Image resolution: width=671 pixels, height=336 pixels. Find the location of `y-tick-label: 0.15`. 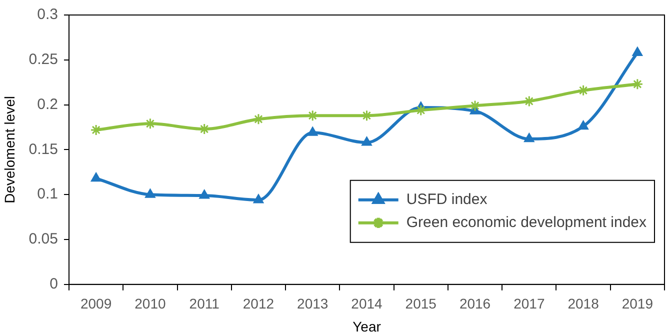

y-tick-label: 0.15 is located at coordinates (43, 149).